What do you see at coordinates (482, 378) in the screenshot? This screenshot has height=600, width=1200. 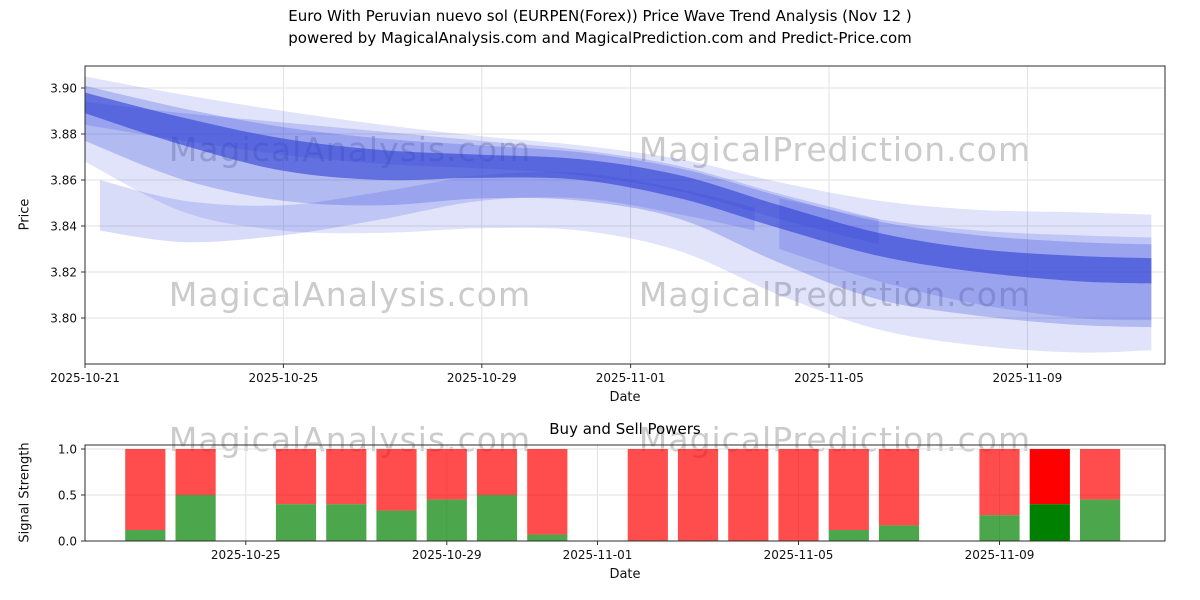 I see `price-x-tick-label: 2025-10-29` at bounding box center [482, 378].